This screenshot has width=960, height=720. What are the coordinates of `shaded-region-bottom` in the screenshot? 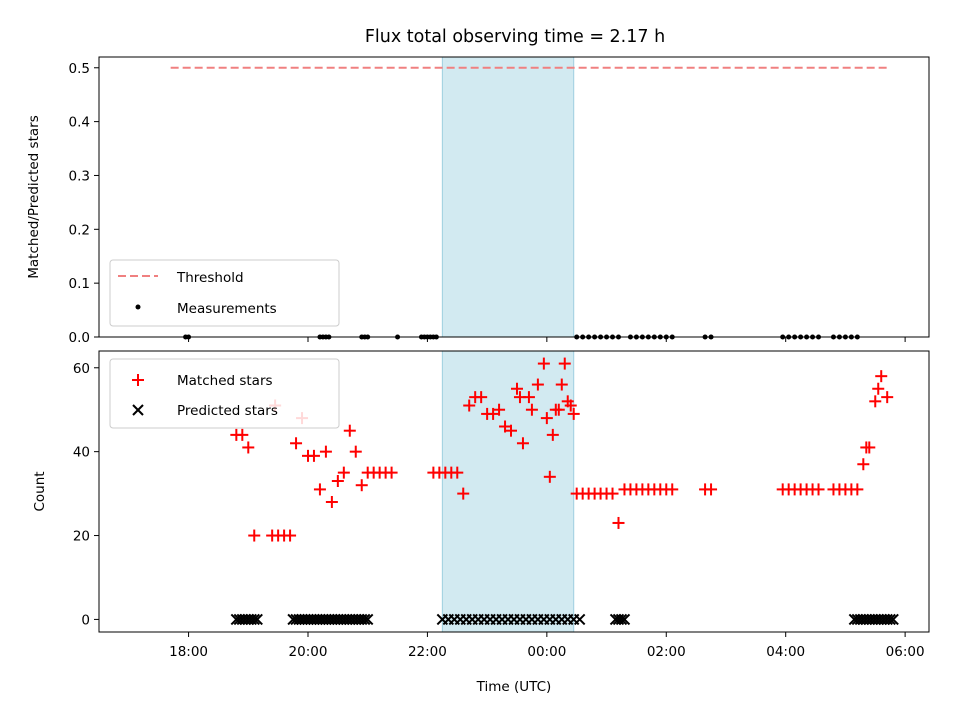 It's located at (508, 491).